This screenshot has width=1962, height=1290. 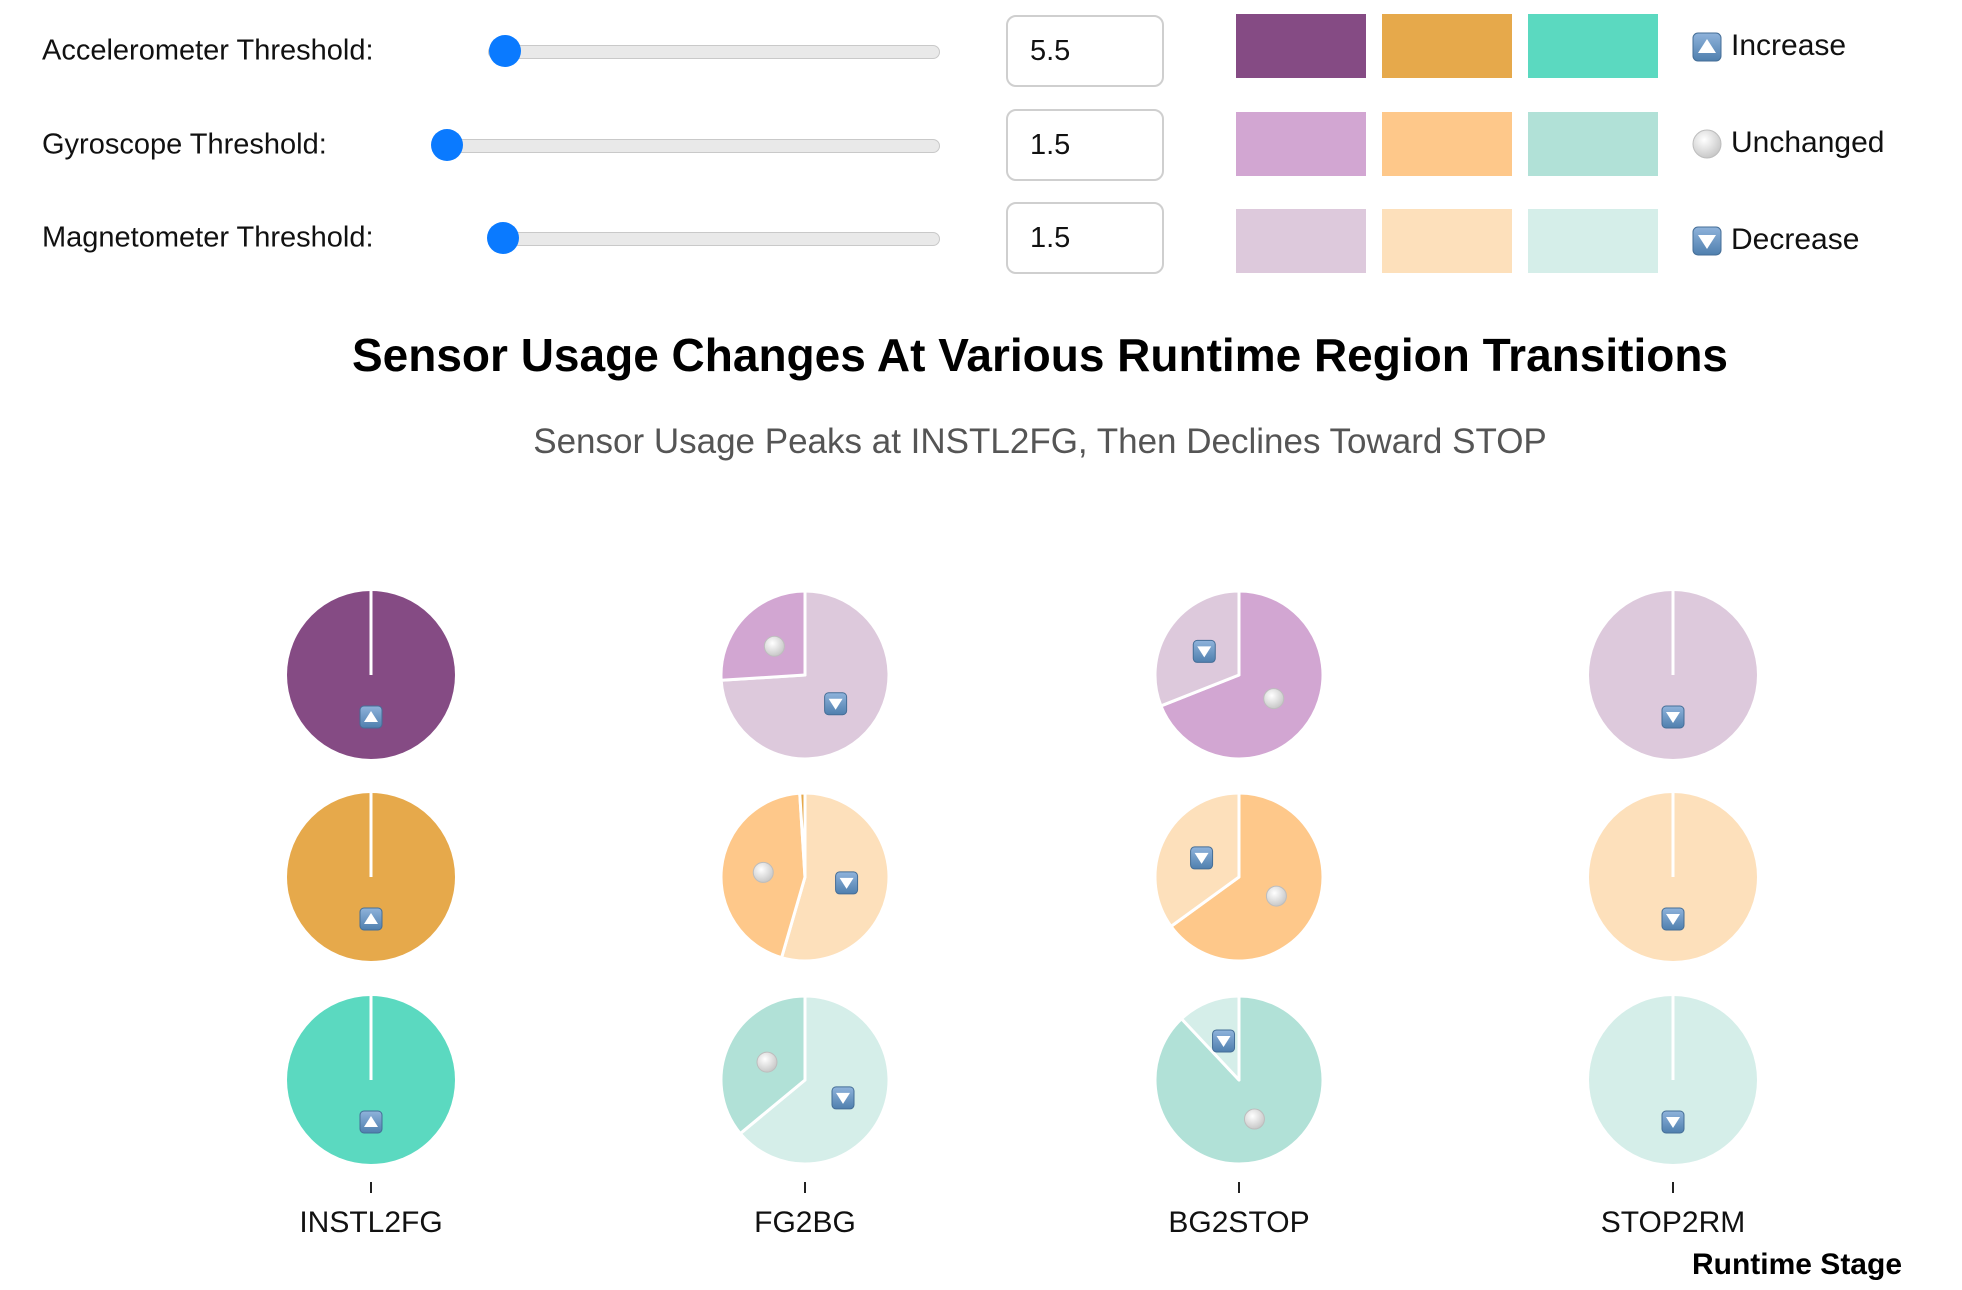 What do you see at coordinates (1593, 144) in the screenshot?
I see `legend-swatch-unchanged-magnetometer` at bounding box center [1593, 144].